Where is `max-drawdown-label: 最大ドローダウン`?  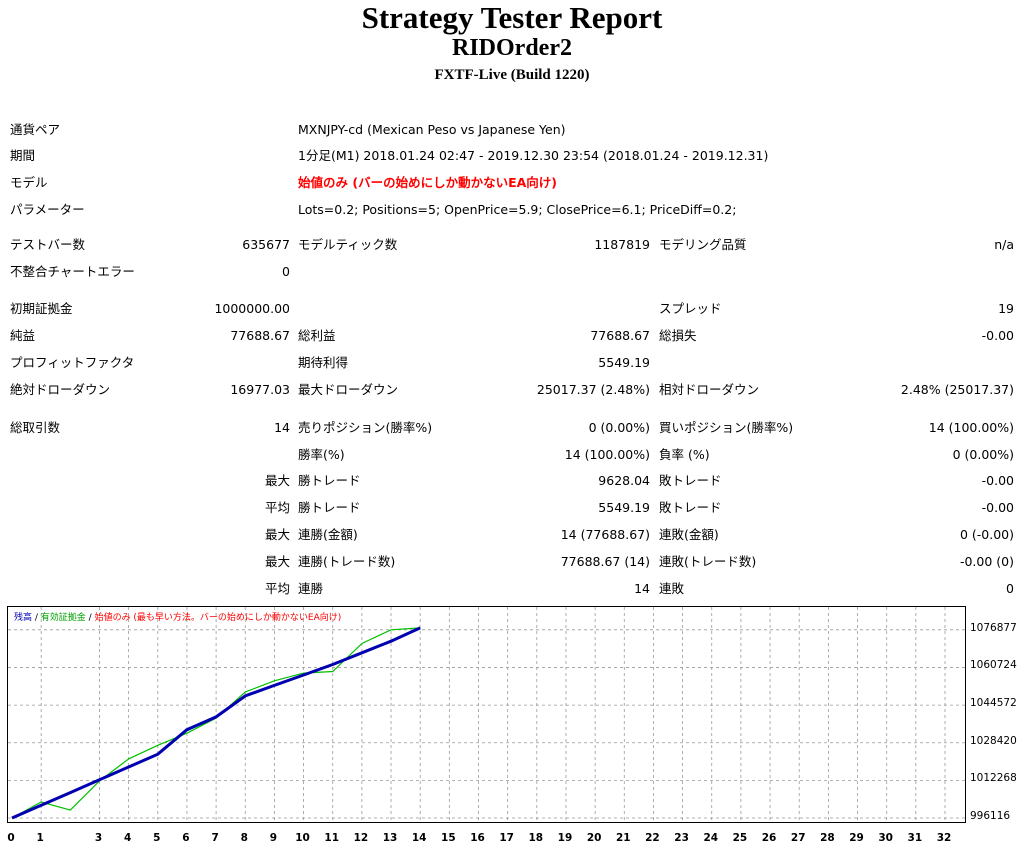 max-drawdown-label: 最大ドローダウン is located at coordinates (348, 389).